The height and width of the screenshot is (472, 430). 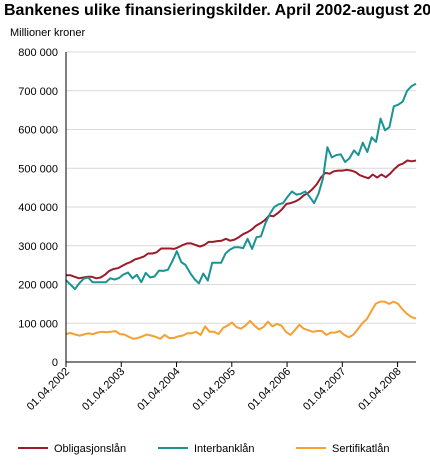 I want to click on x-tick-label: 01.04.2006, so click(x=269, y=389).